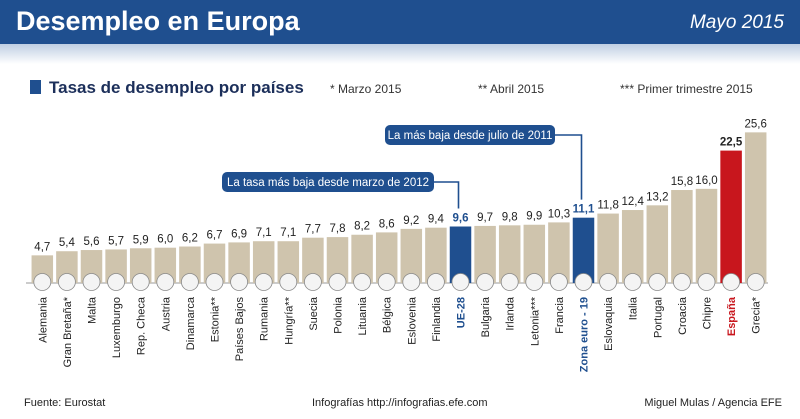 The height and width of the screenshot is (419, 800). I want to click on category-label: Hungría**, so click(289, 320).